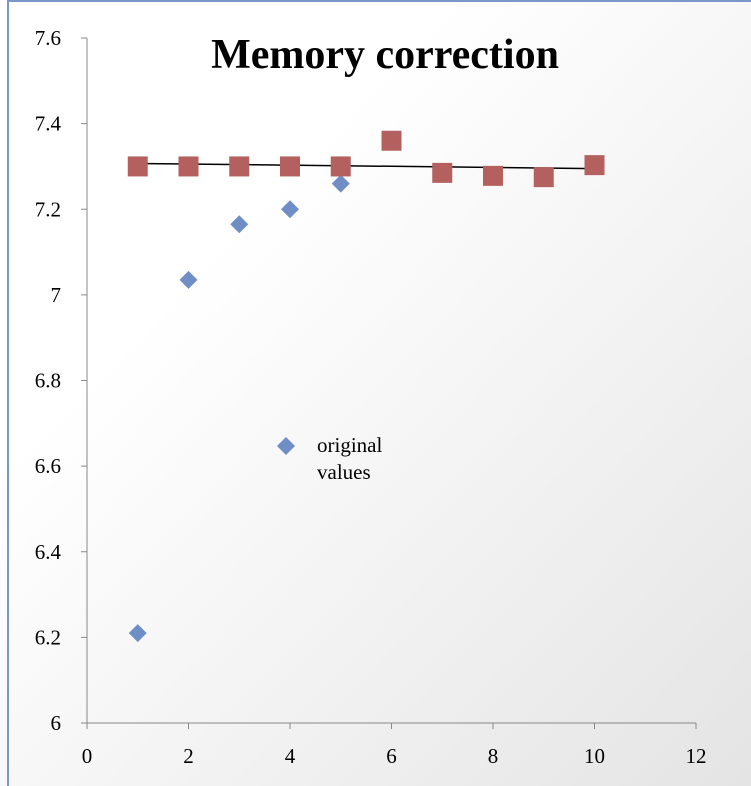 The height and width of the screenshot is (786, 751). What do you see at coordinates (286, 446) in the screenshot?
I see `legend-symbol` at bounding box center [286, 446].